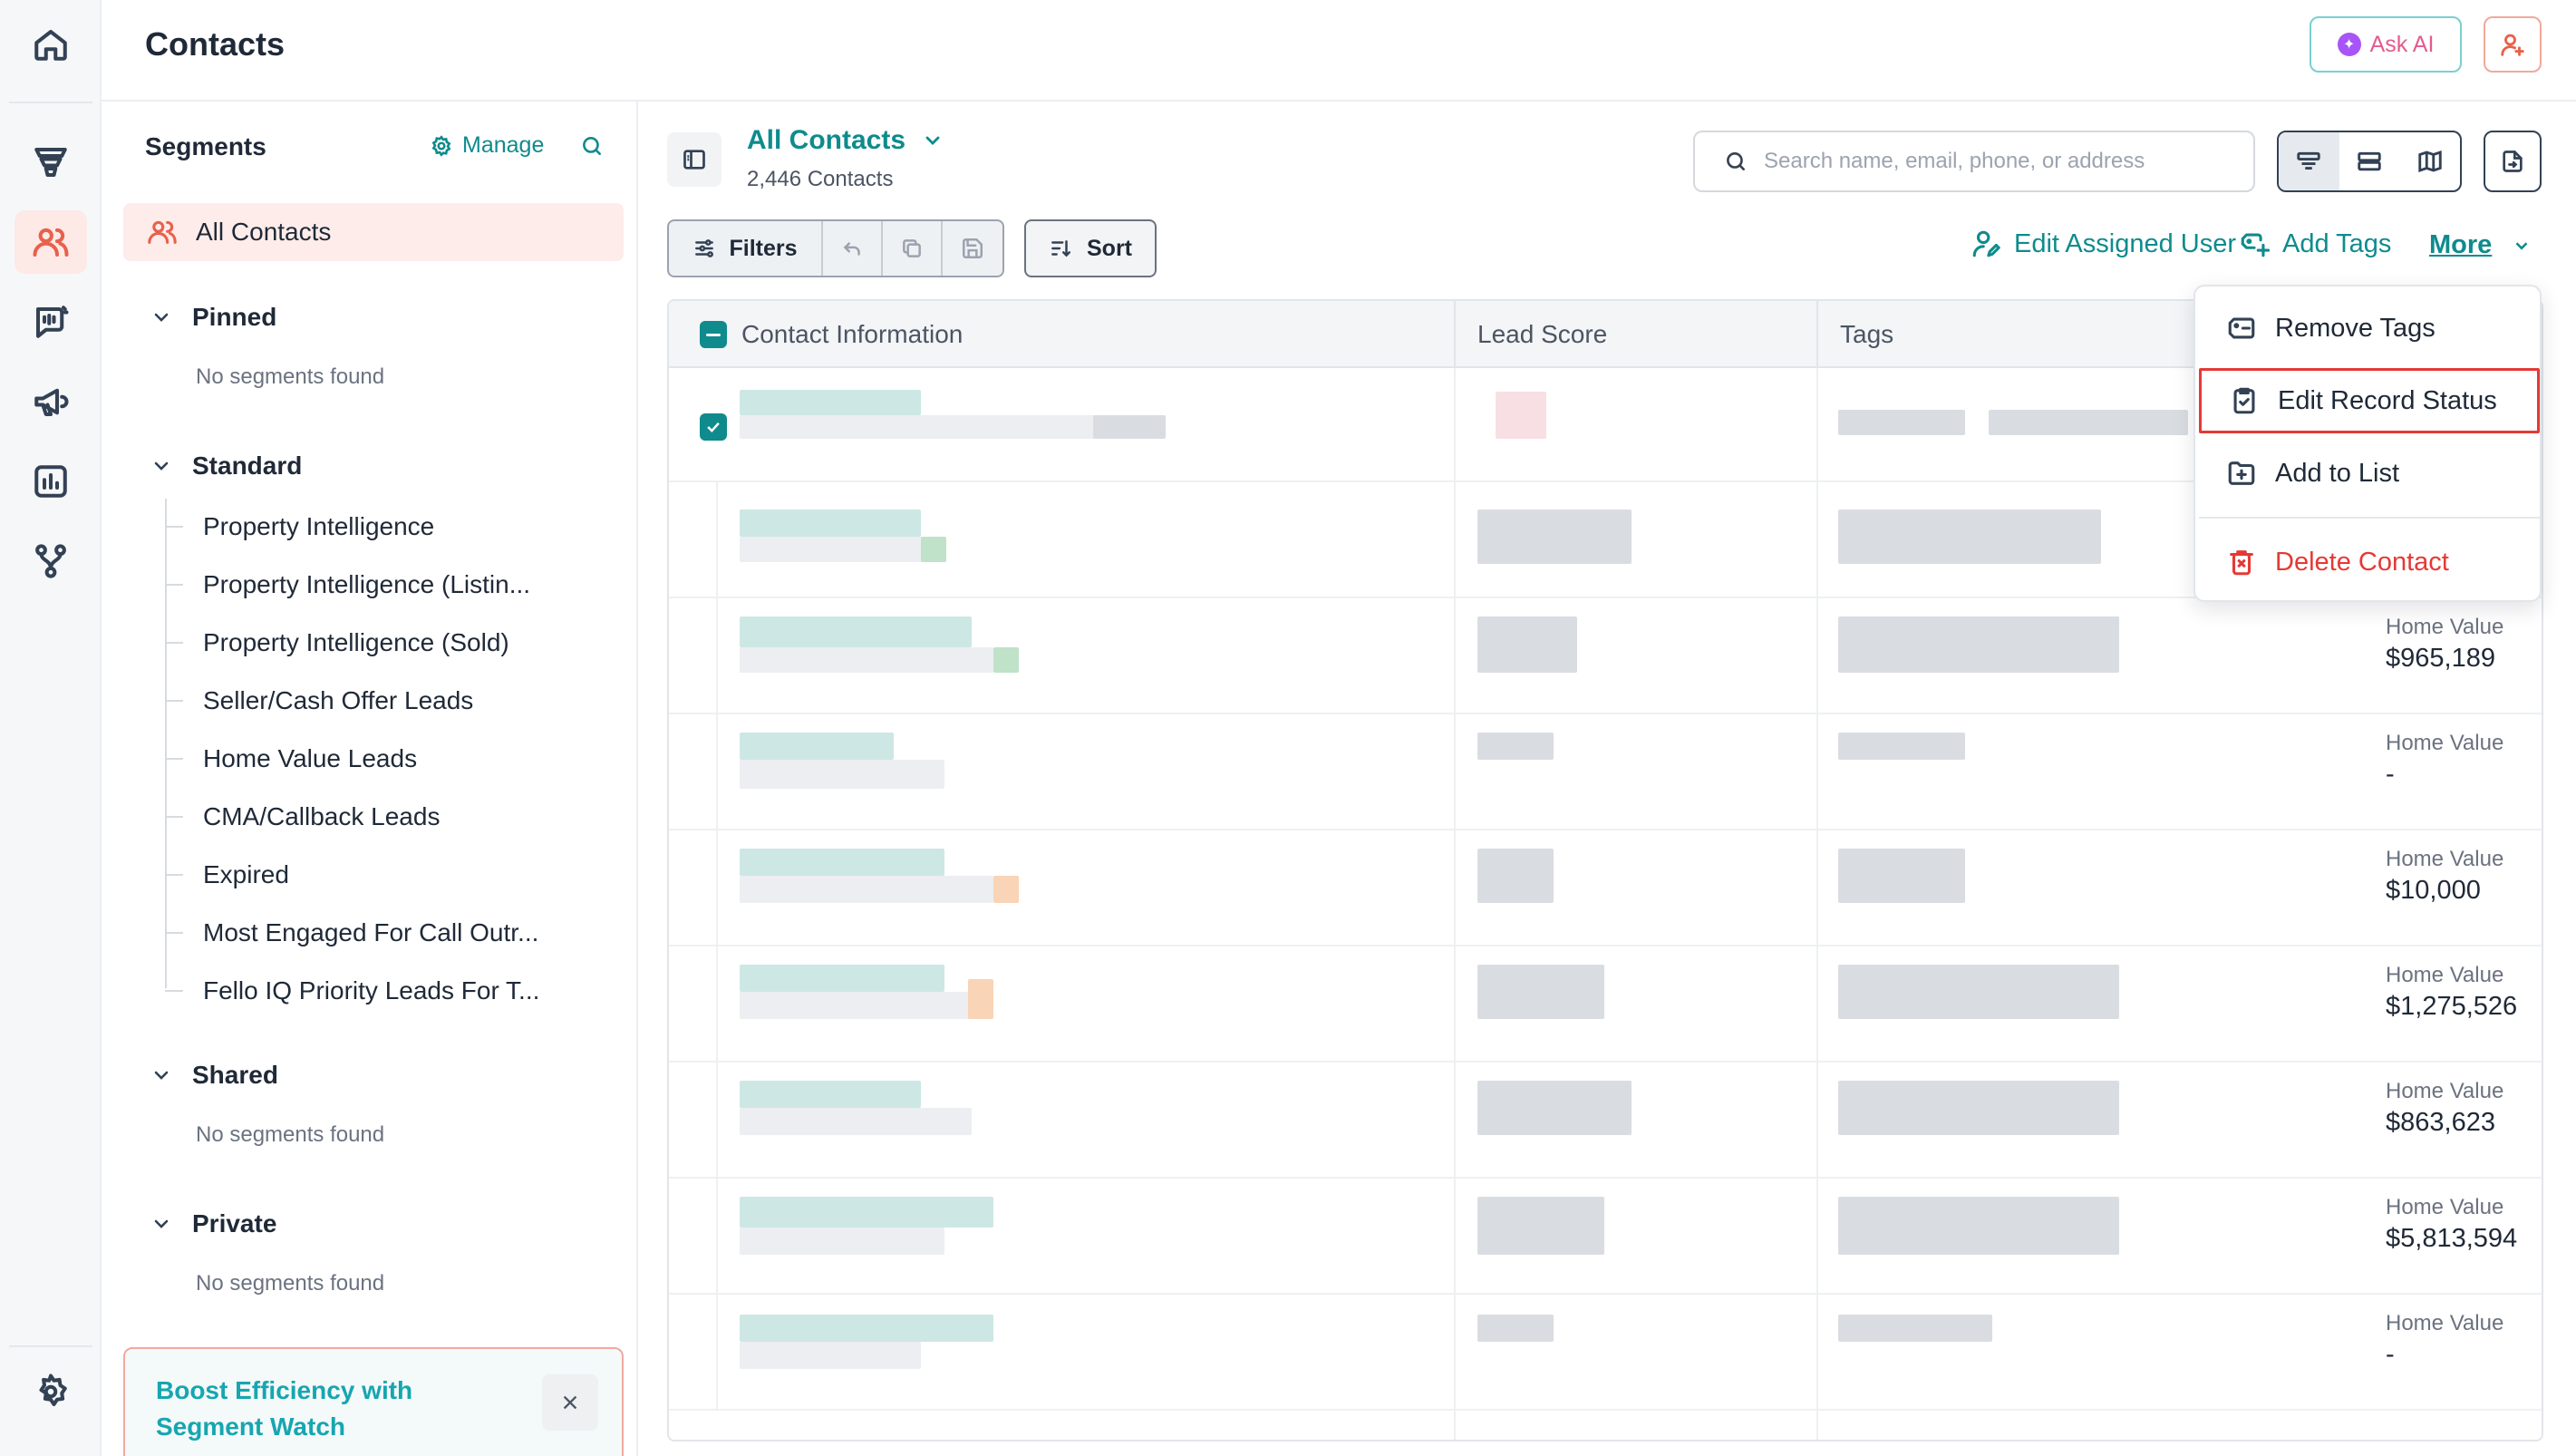  I want to click on contacts-nav, so click(51, 242).